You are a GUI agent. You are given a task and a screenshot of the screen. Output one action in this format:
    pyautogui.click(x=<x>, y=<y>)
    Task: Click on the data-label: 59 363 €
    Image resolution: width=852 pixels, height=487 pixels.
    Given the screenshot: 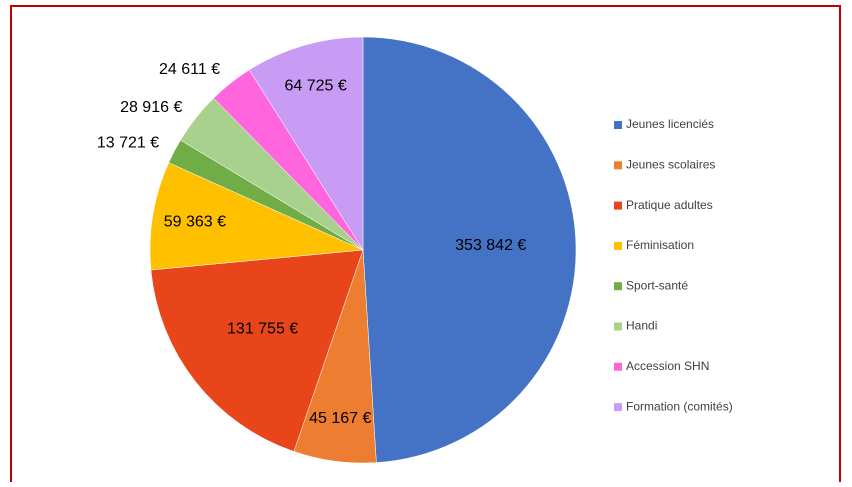 What is the action you would take?
    pyautogui.click(x=195, y=221)
    